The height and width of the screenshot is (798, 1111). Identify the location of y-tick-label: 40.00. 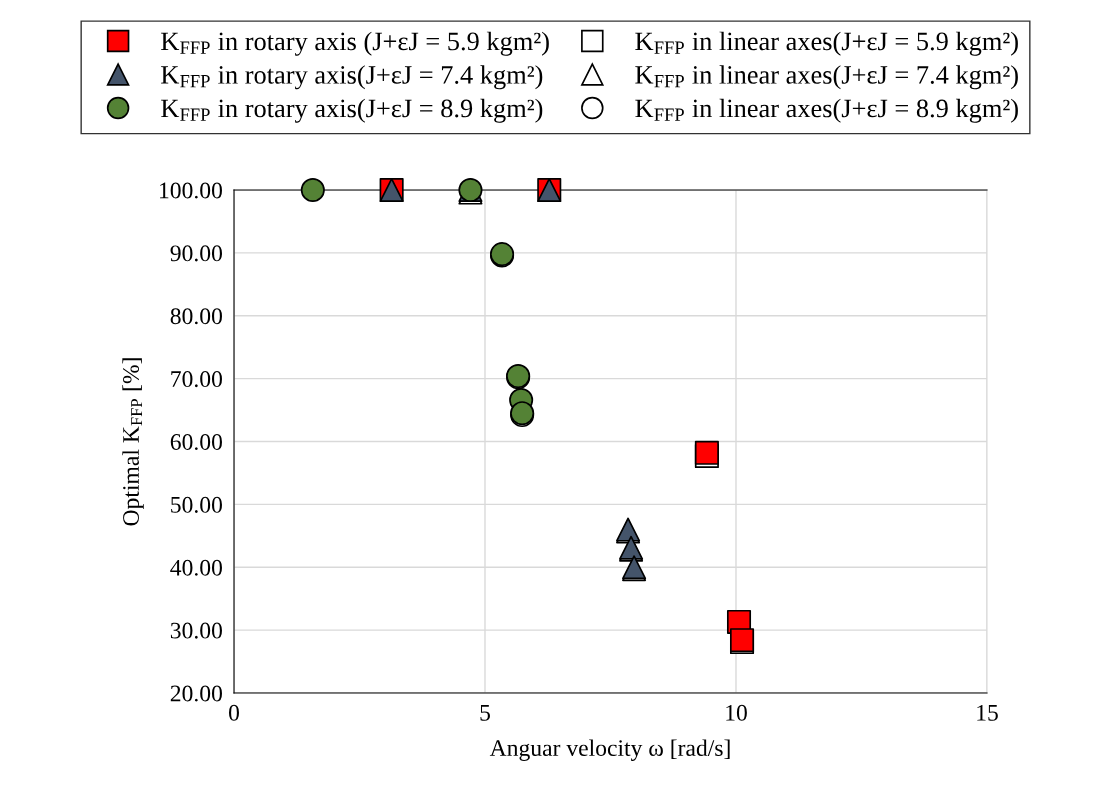
(196, 567).